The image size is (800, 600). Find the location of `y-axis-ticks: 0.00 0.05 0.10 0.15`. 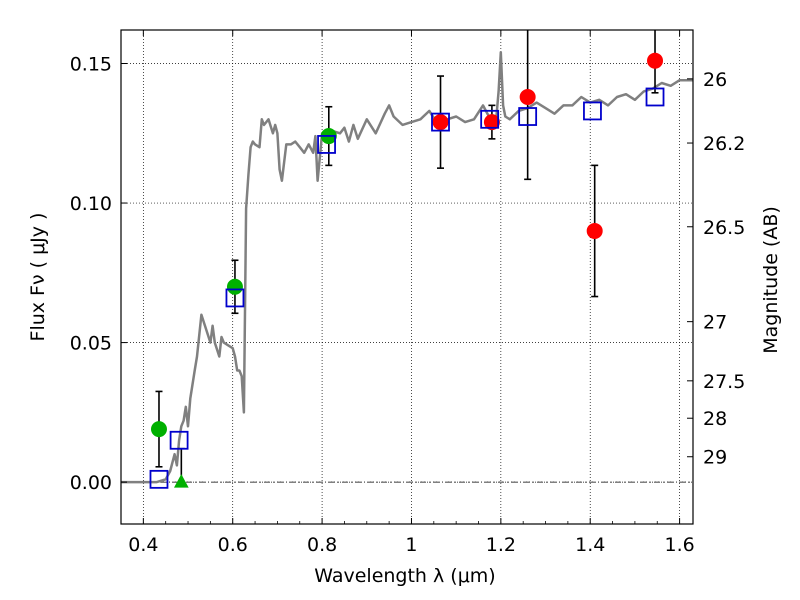

y-axis-ticks: 0.00 0.05 0.10 0.15 is located at coordinates (98, 273).